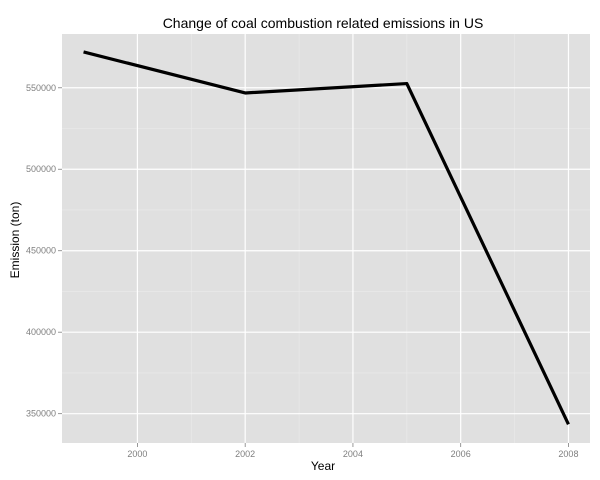 This screenshot has width=600, height=480. Describe the element at coordinates (323, 466) in the screenshot. I see `x-axis-title: Year` at that location.